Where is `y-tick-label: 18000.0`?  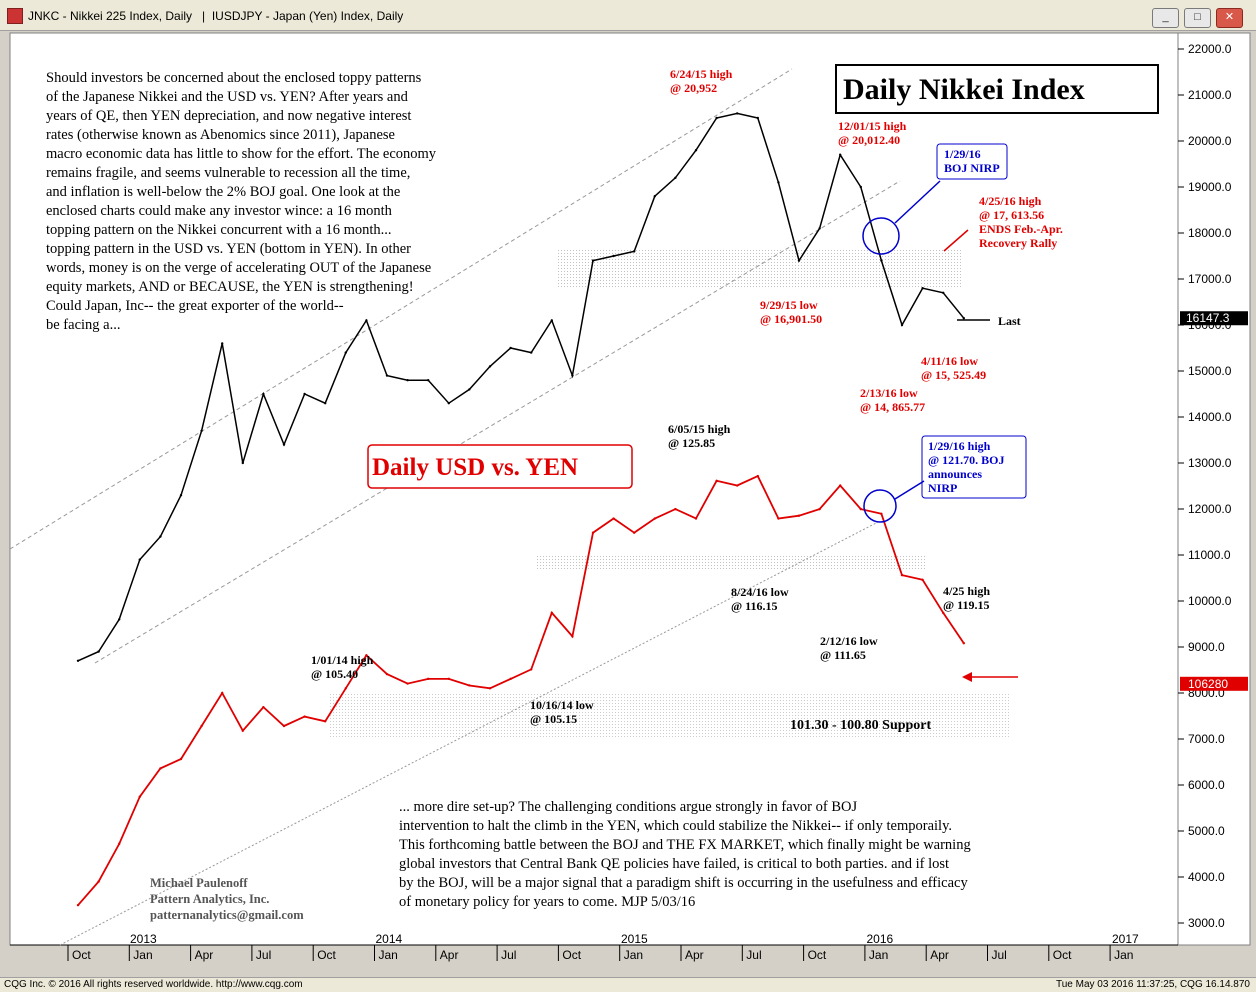
y-tick-label: 18000.0 is located at coordinates (1210, 233).